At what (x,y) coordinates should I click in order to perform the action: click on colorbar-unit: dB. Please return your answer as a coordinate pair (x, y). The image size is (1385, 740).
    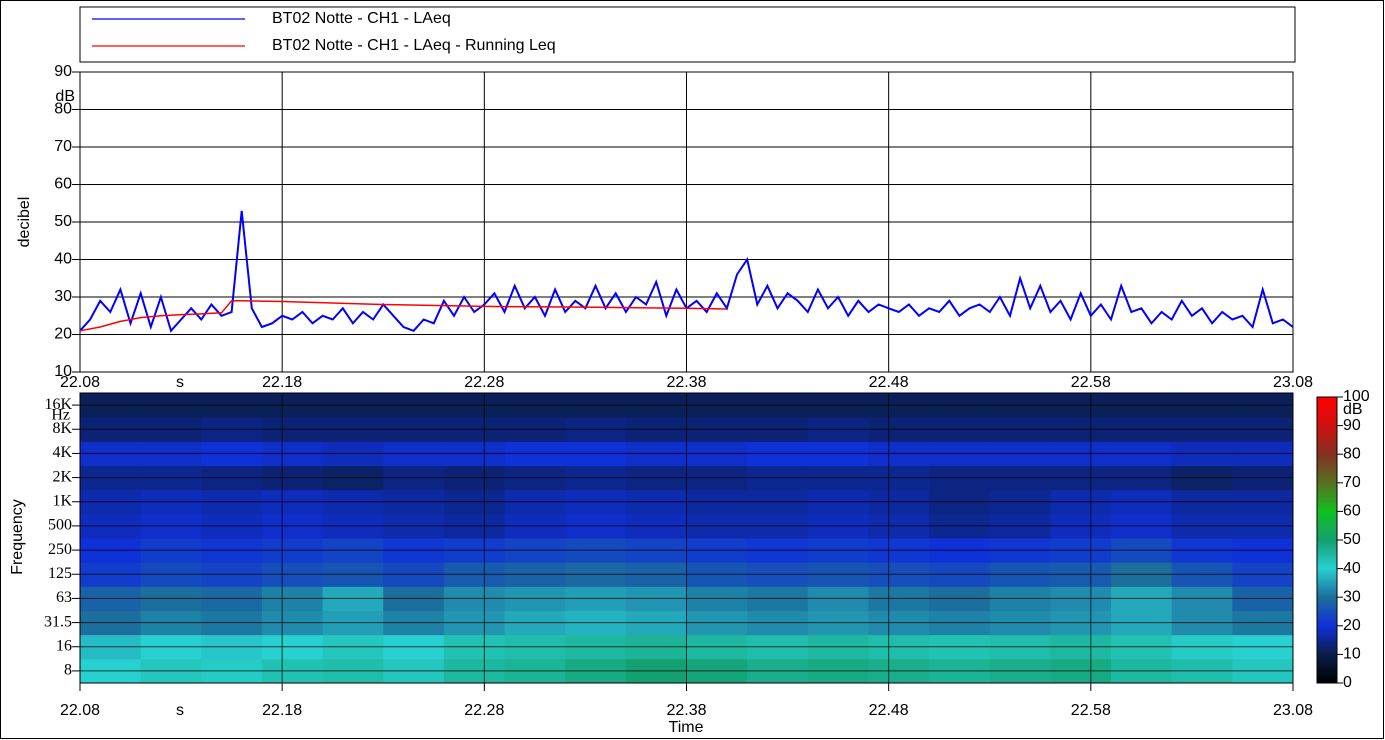
    Looking at the image, I should click on (1353, 409).